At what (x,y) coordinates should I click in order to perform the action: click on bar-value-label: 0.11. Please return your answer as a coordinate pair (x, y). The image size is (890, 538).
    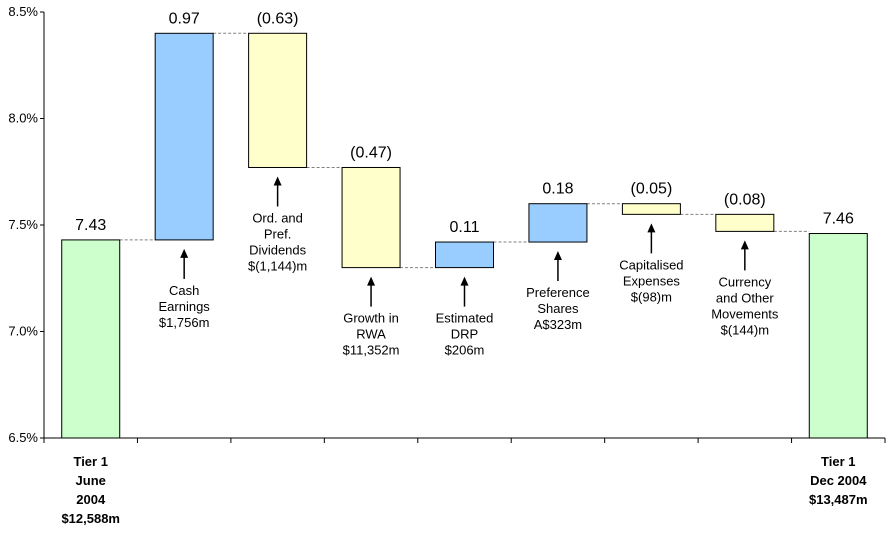
    Looking at the image, I should click on (465, 227).